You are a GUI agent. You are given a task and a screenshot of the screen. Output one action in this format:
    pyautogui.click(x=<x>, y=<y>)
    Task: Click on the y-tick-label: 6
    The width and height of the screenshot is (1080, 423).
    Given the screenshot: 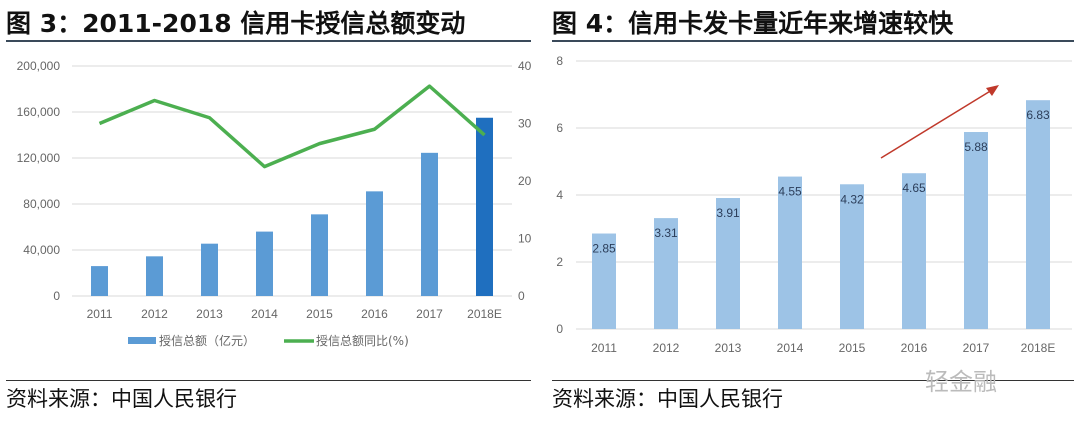 What is the action you would take?
    pyautogui.click(x=559, y=128)
    